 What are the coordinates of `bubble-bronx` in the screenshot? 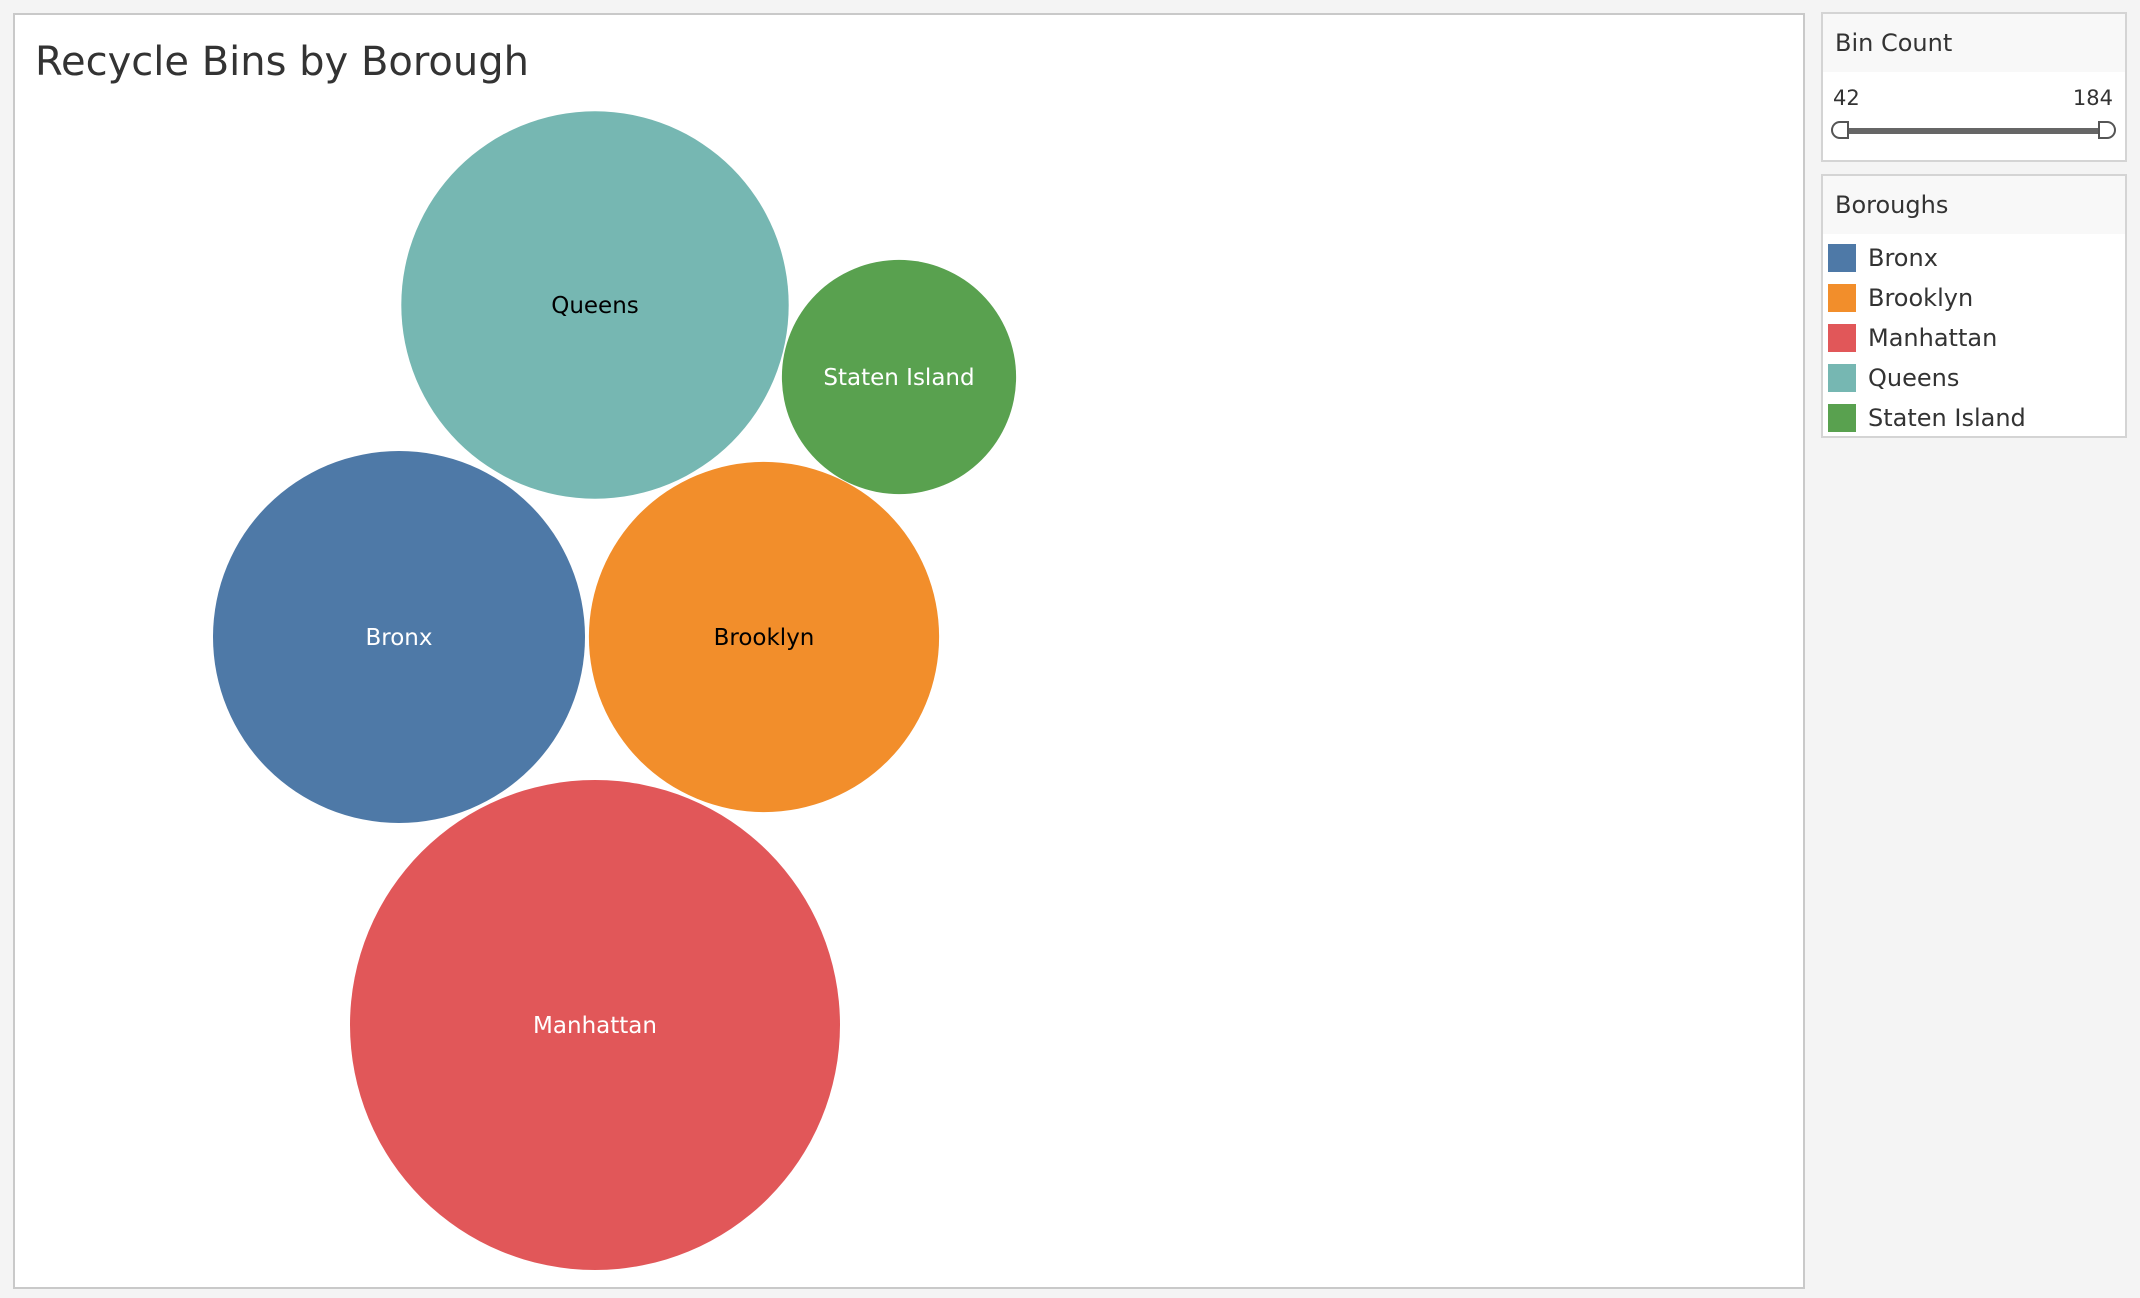 It's located at (399, 637).